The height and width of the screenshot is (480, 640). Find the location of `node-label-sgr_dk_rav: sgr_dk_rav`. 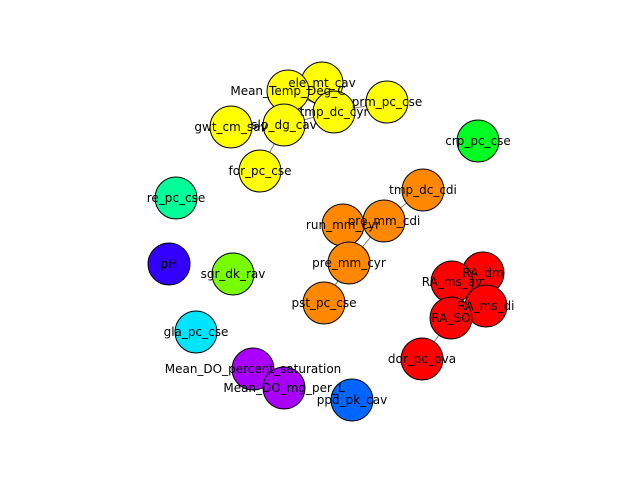

node-label-sgr_dk_rav: sgr_dk_rav is located at coordinates (233, 274).